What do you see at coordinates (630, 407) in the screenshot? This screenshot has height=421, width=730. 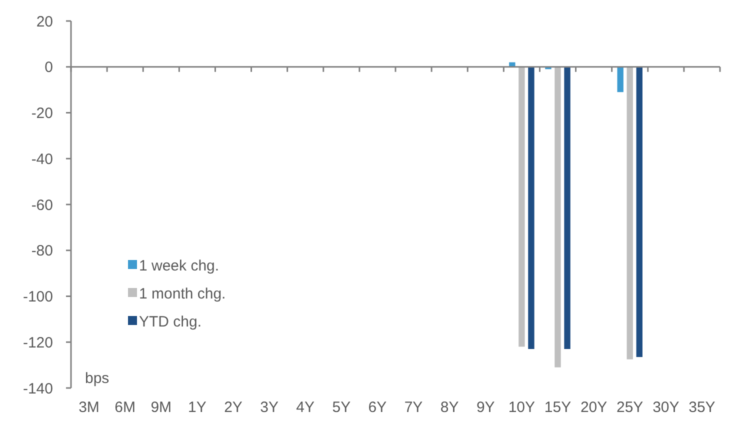 I see `x-tick-label: 25Y` at bounding box center [630, 407].